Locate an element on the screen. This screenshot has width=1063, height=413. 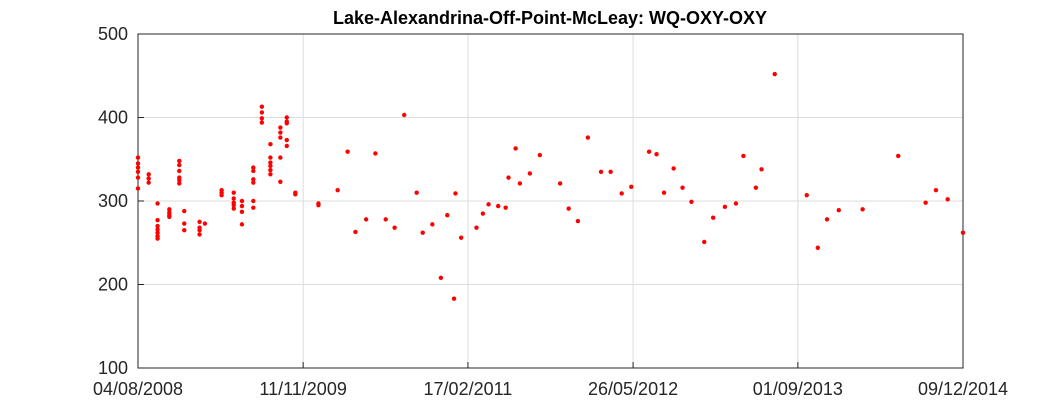
y-tick-label: 400 is located at coordinates (113, 118).